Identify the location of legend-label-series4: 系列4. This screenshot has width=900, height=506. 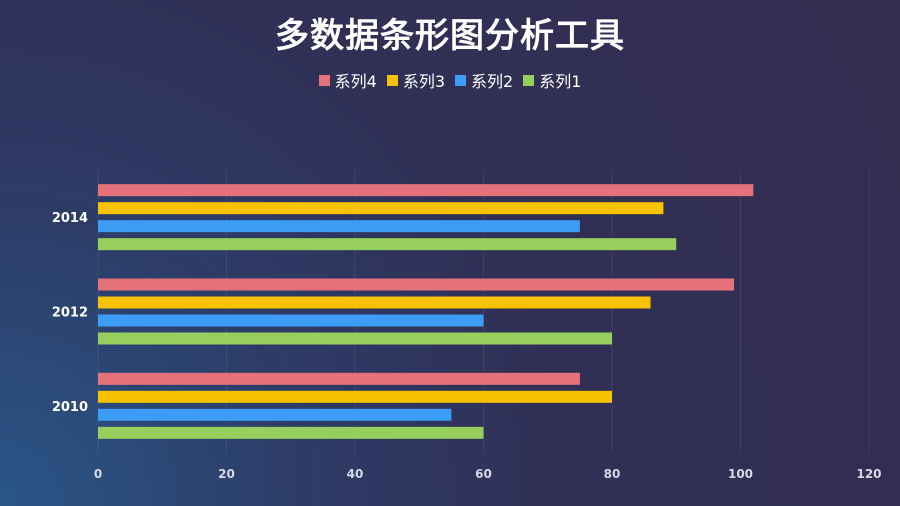
(355, 81).